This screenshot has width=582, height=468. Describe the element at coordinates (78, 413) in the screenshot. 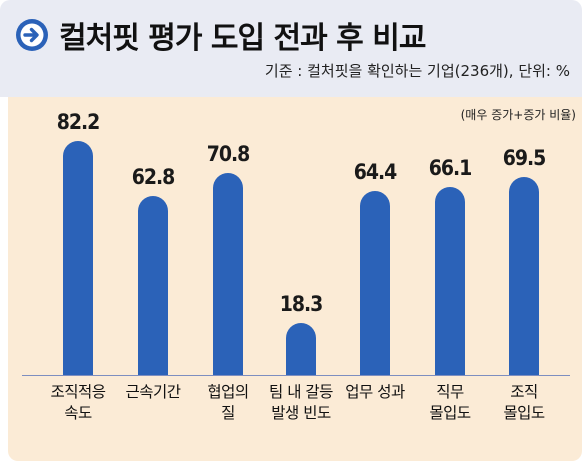

I see `category-label-line: 속도` at that location.